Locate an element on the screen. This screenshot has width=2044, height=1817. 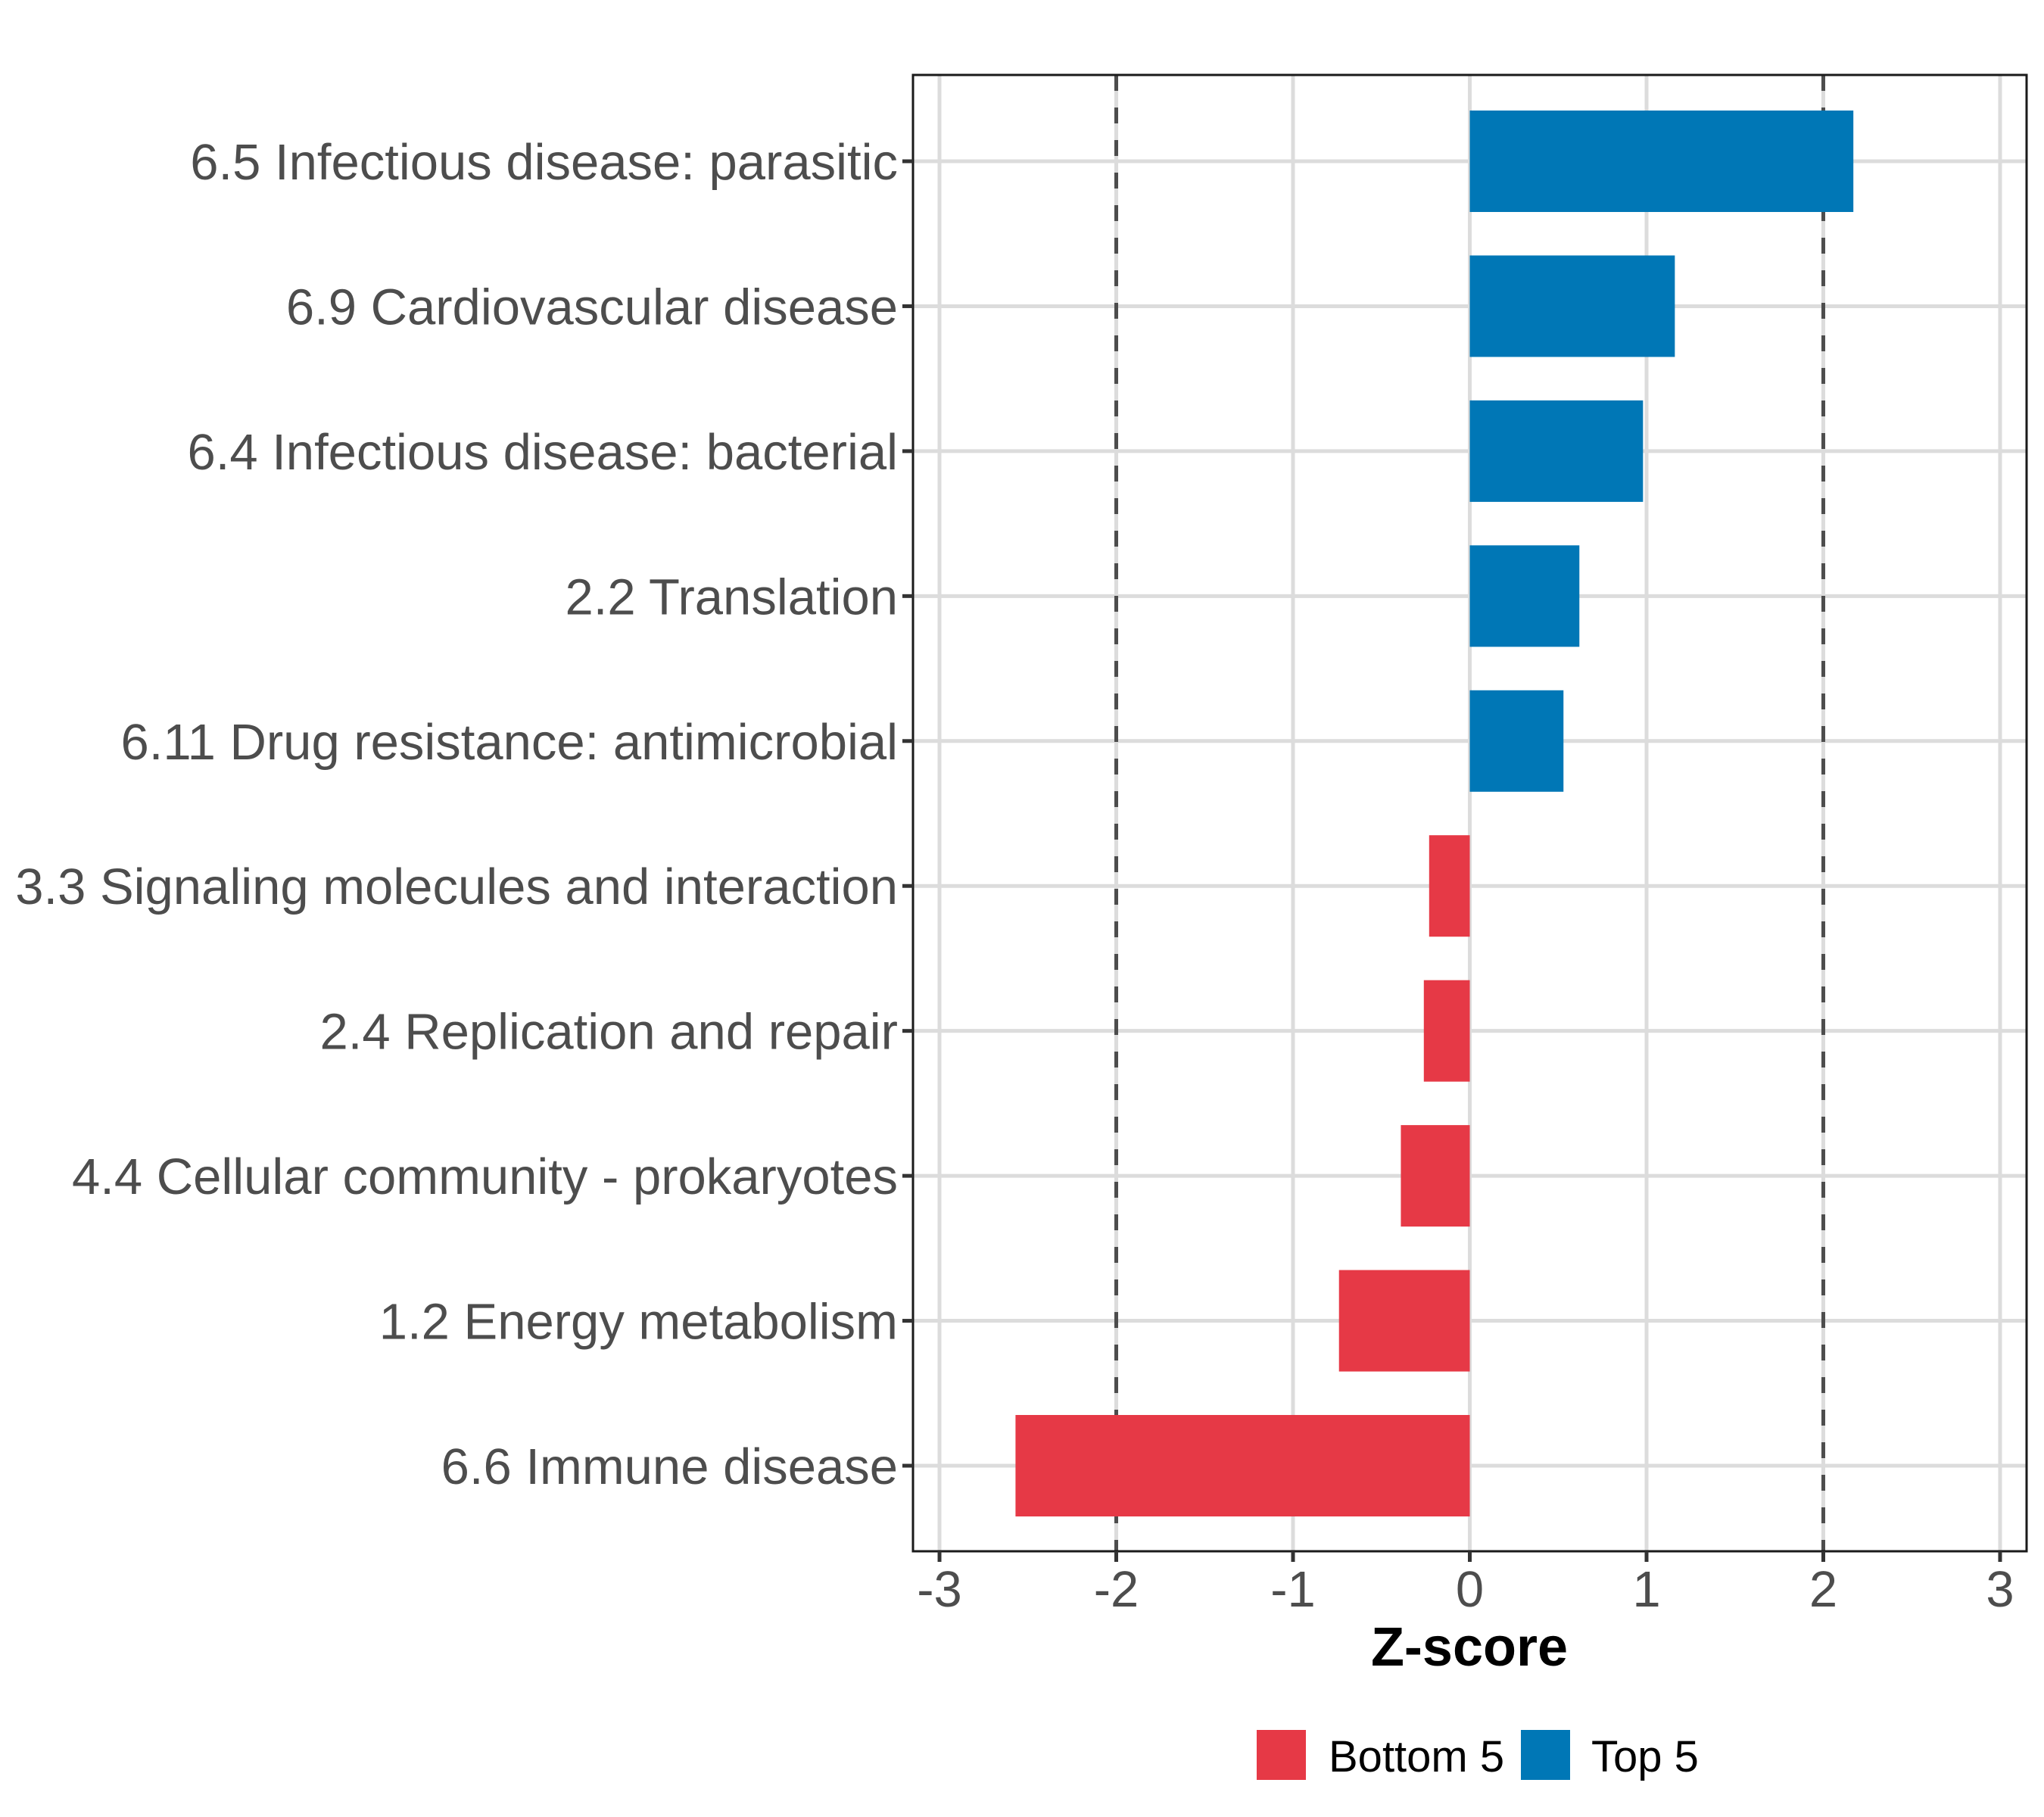
x-tick-label: 0 is located at coordinates (1470, 1589).